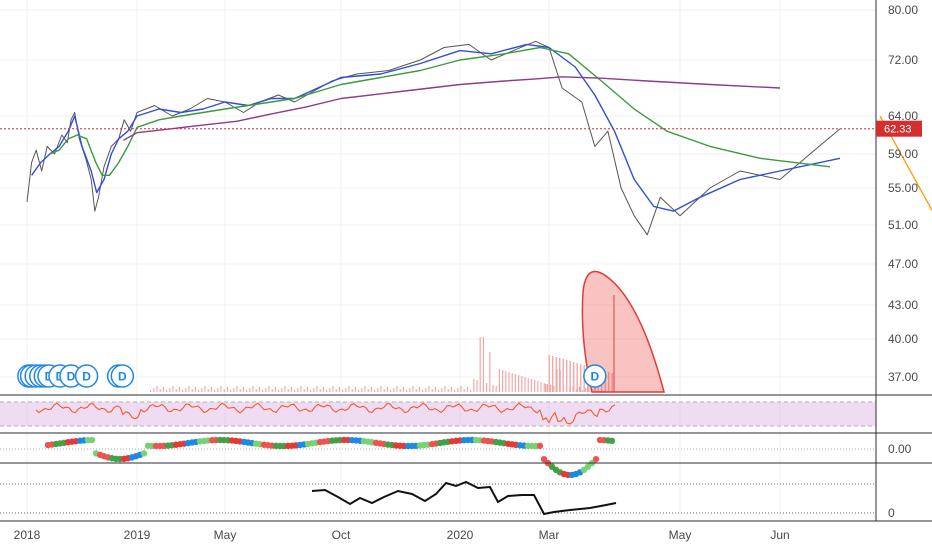 This screenshot has width=932, height=550. What do you see at coordinates (549, 535) in the screenshot?
I see `time-tick-label: Mar` at bounding box center [549, 535].